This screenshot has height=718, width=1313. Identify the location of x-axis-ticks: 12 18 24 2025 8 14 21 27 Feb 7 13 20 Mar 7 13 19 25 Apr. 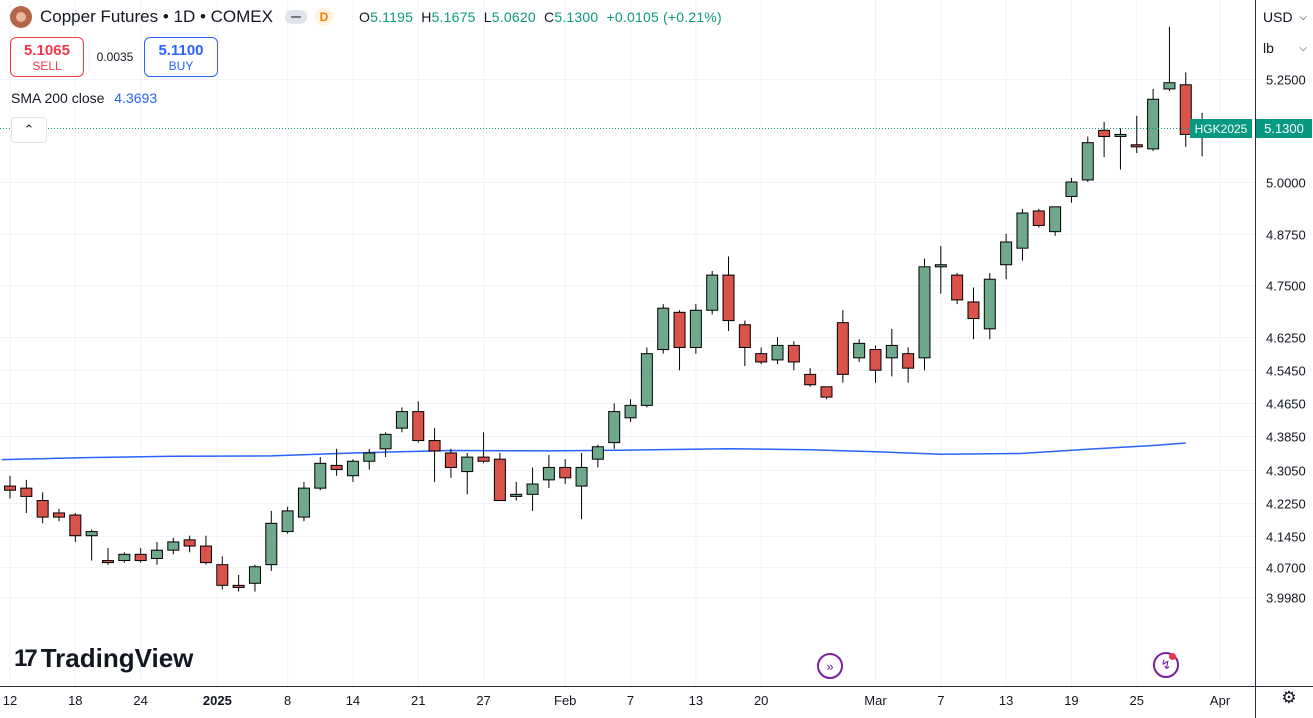
(617, 700).